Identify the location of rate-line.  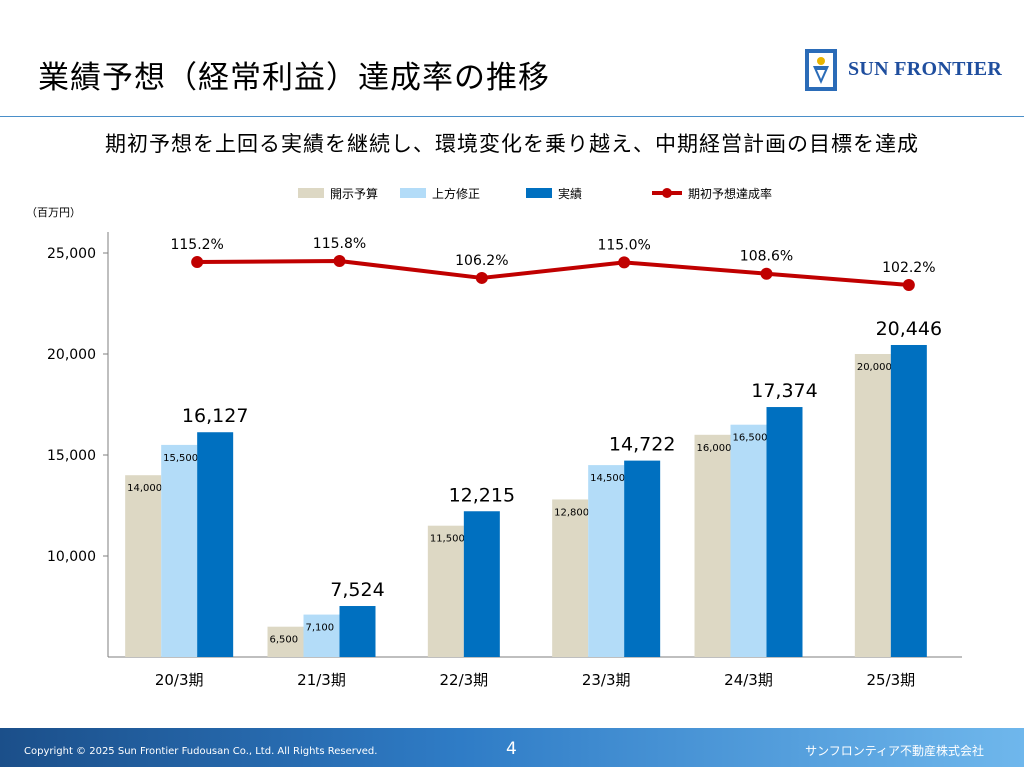
(553, 273).